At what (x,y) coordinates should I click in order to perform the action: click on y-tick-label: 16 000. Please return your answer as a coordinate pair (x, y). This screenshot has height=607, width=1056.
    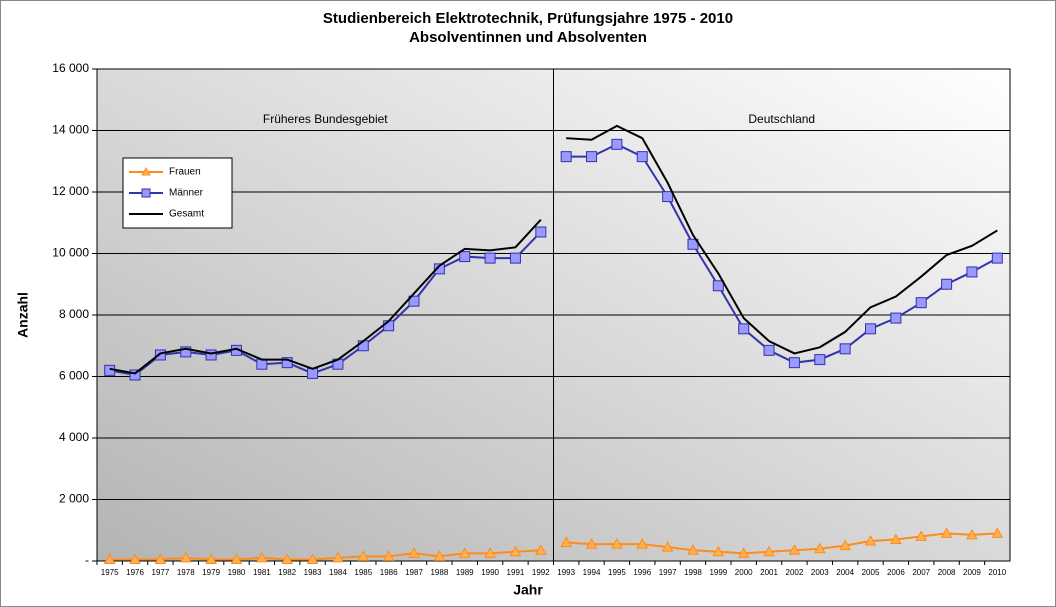
    Looking at the image, I should click on (70, 68).